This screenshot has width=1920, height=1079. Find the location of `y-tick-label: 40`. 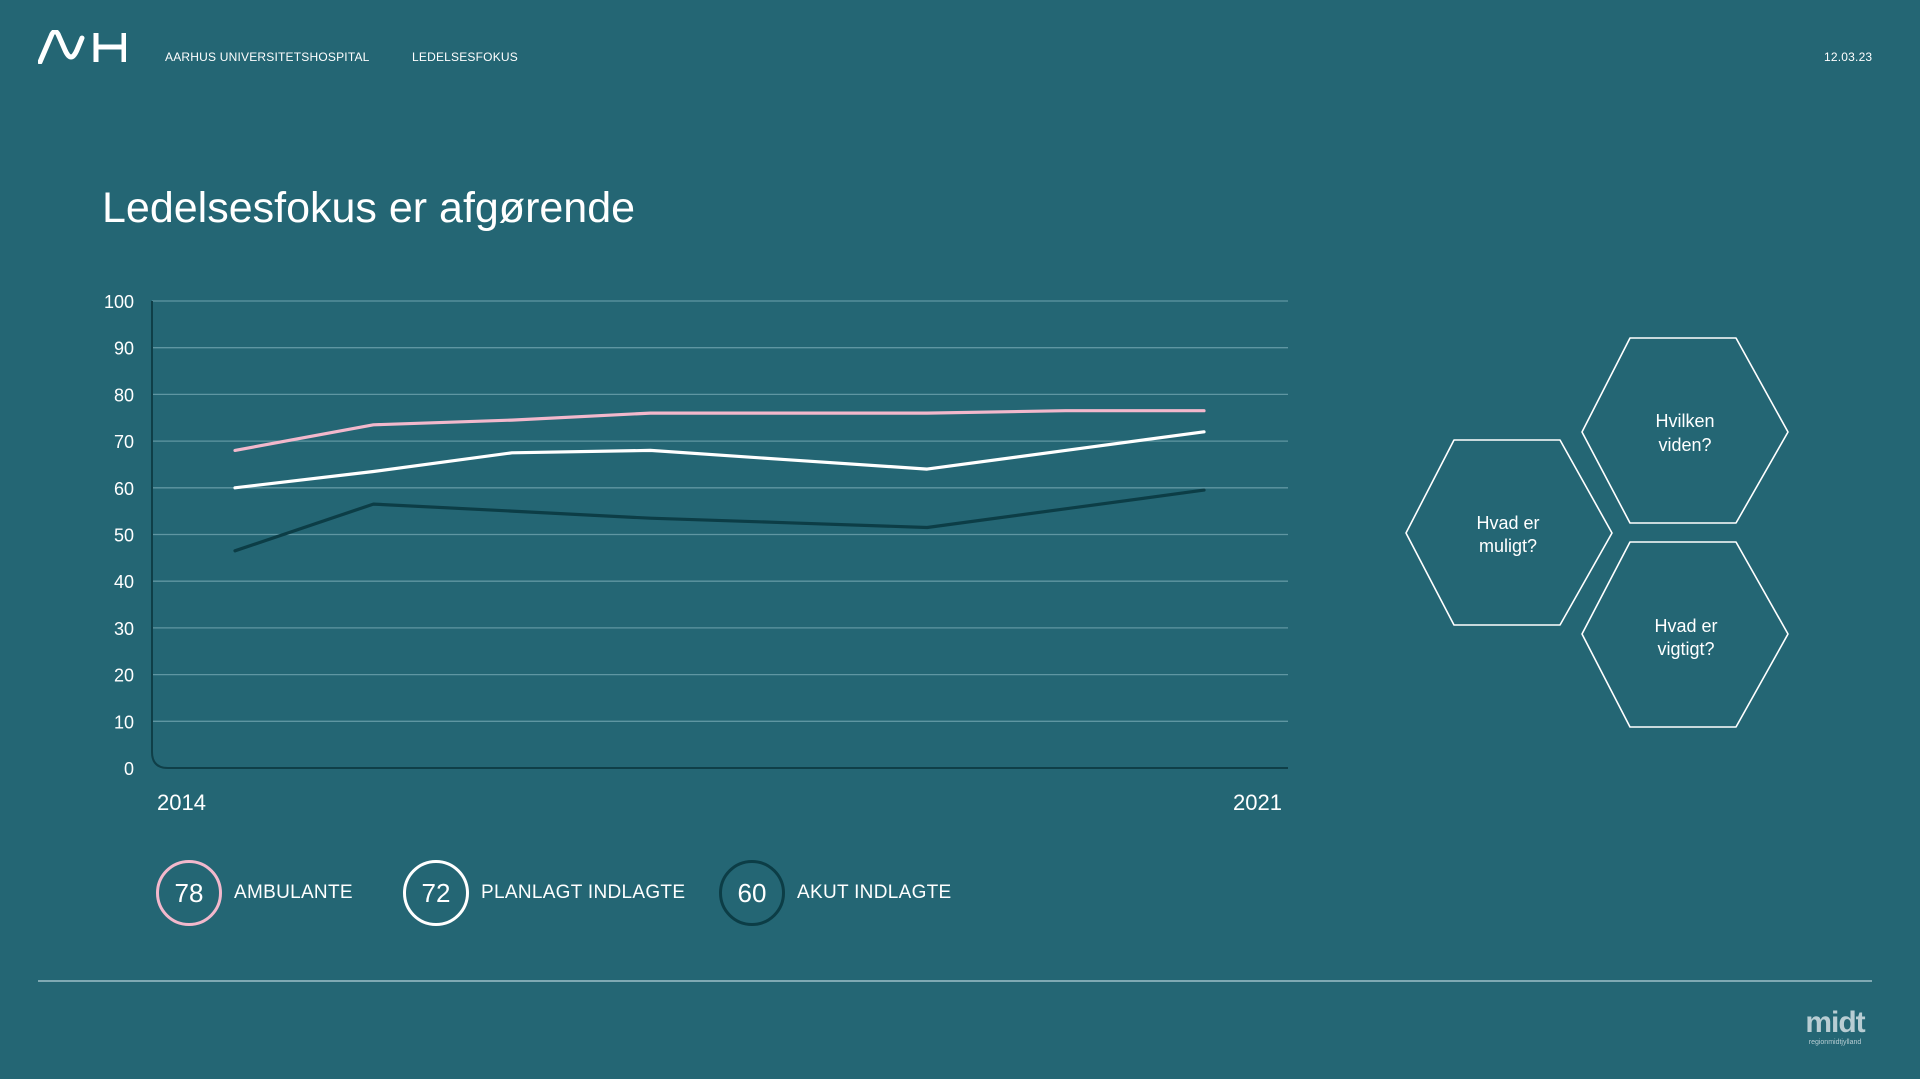

y-tick-label: 40 is located at coordinates (124, 582).